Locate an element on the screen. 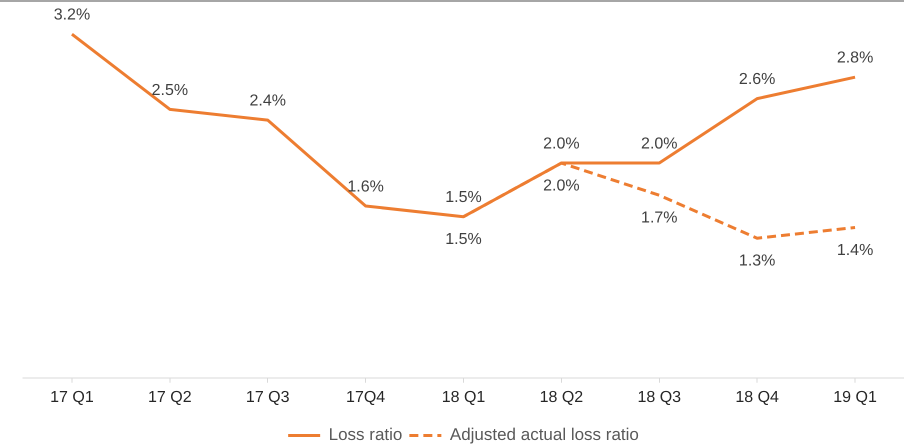  x-tick-label: 17 Q2 is located at coordinates (170, 397).